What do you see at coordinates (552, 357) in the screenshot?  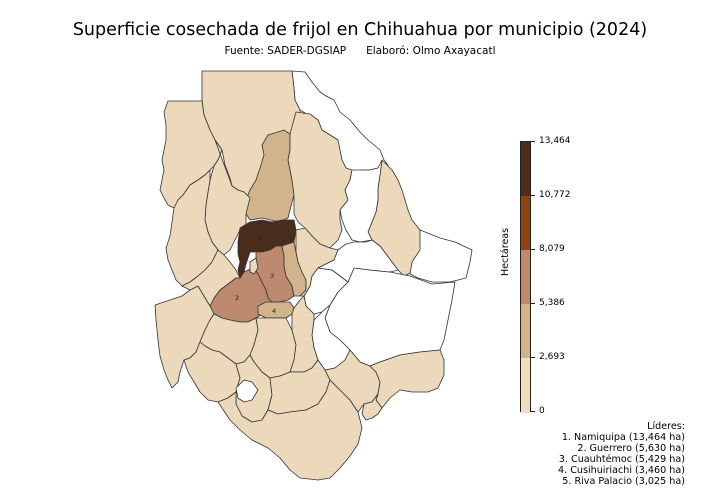 I see `colorbar-tick-label: 2,693` at bounding box center [552, 357].